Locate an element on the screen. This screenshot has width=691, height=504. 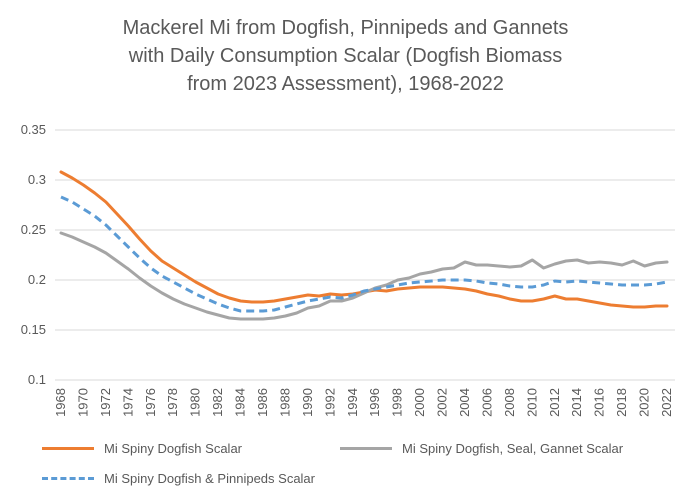
legend-swatch-orange is located at coordinates (68, 448).